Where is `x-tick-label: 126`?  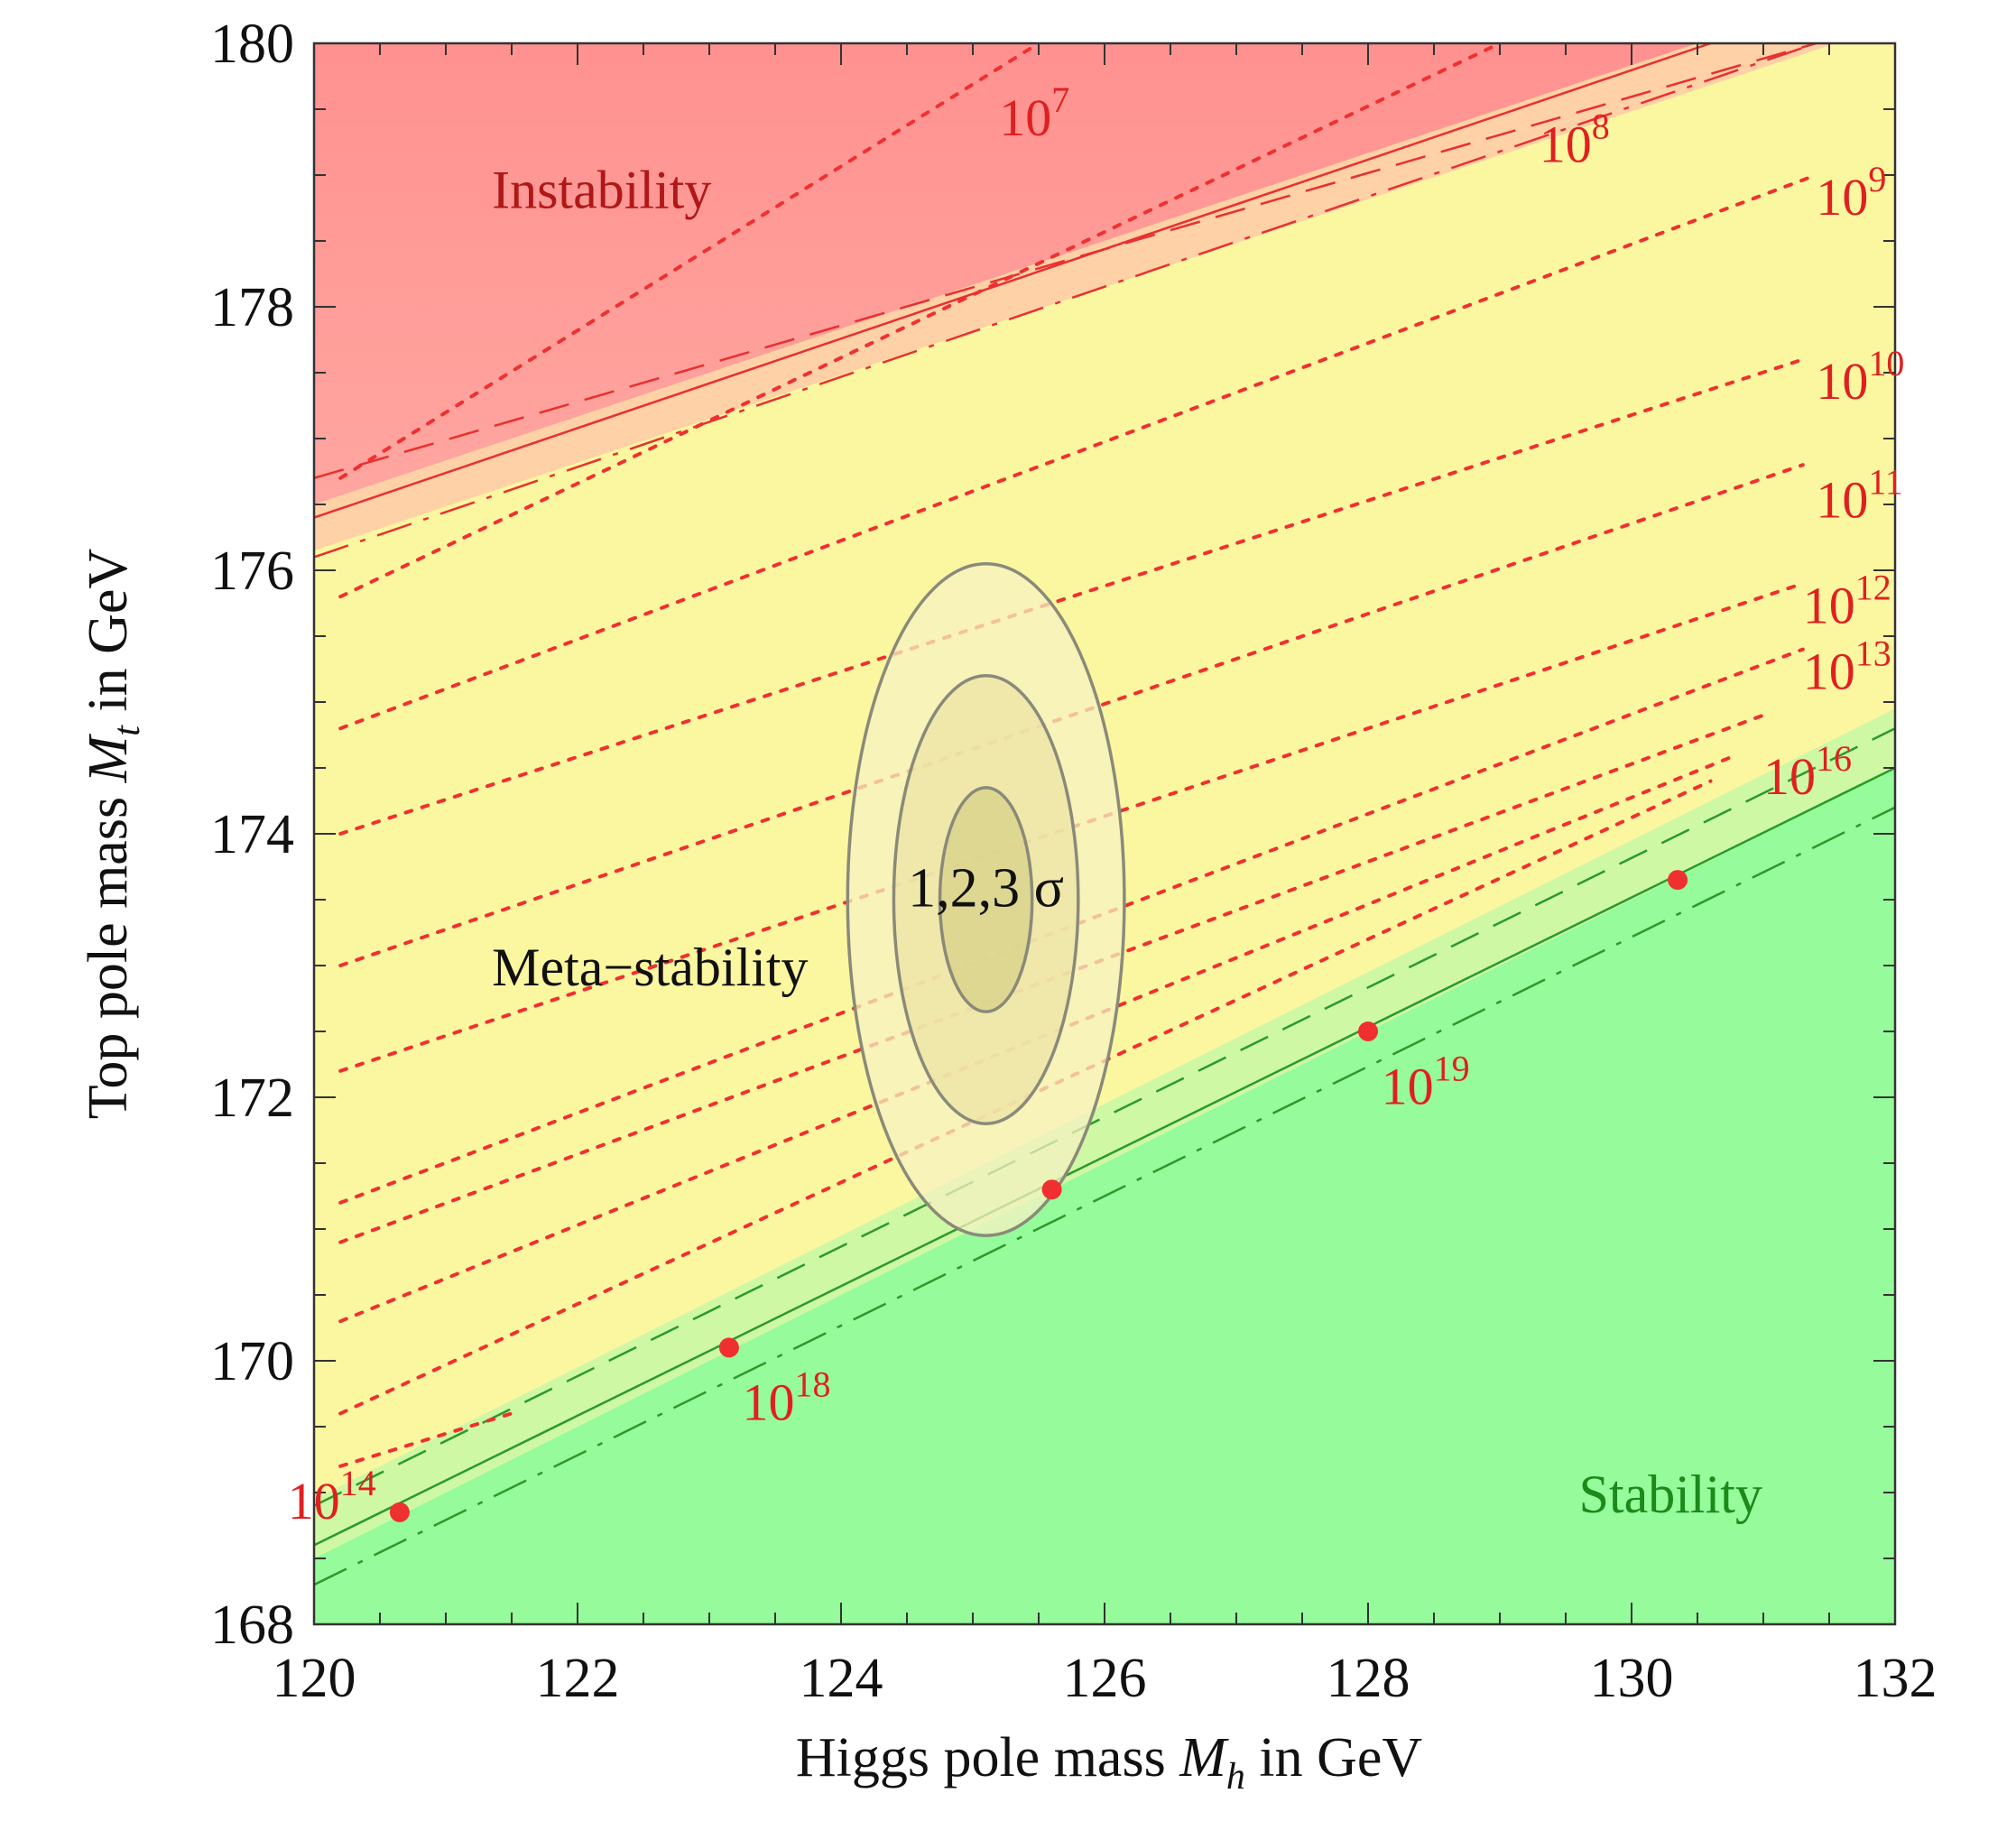
x-tick-label: 126 is located at coordinates (1105, 1678).